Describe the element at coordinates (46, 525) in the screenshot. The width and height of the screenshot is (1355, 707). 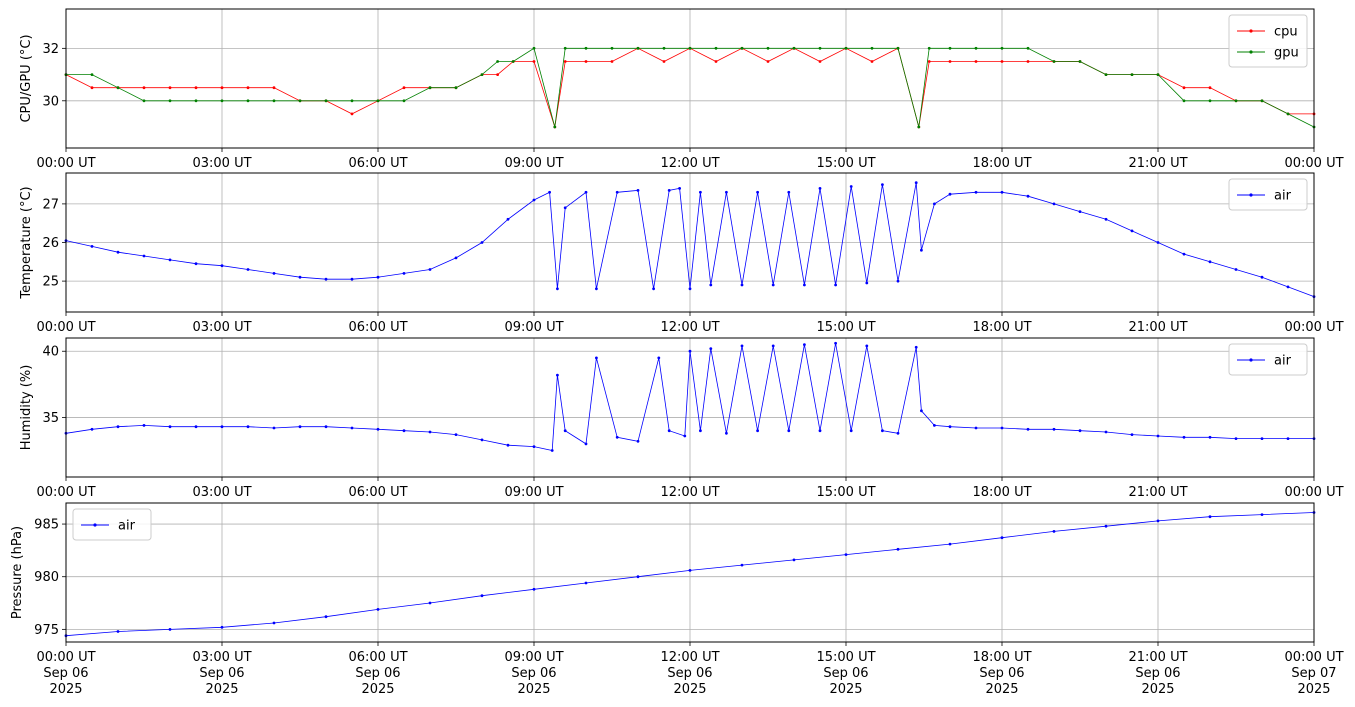
I see `y-tick-label: 985` at that location.